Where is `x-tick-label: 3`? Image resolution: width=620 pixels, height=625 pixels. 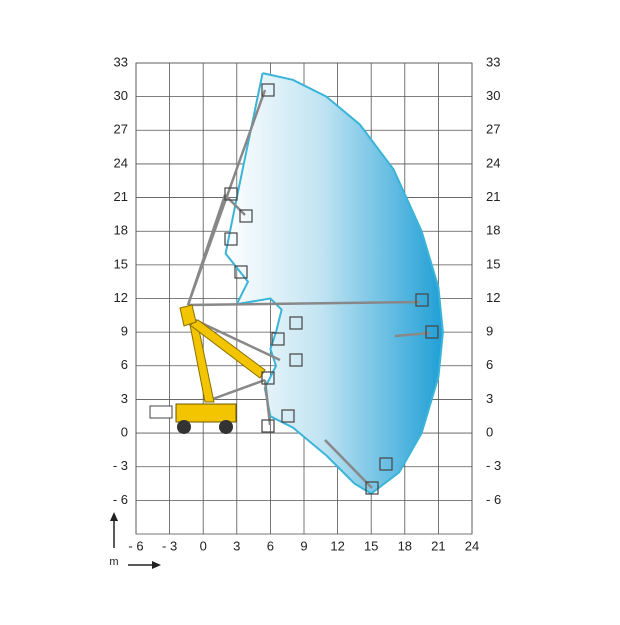
x-tick-label: 3 is located at coordinates (236, 545).